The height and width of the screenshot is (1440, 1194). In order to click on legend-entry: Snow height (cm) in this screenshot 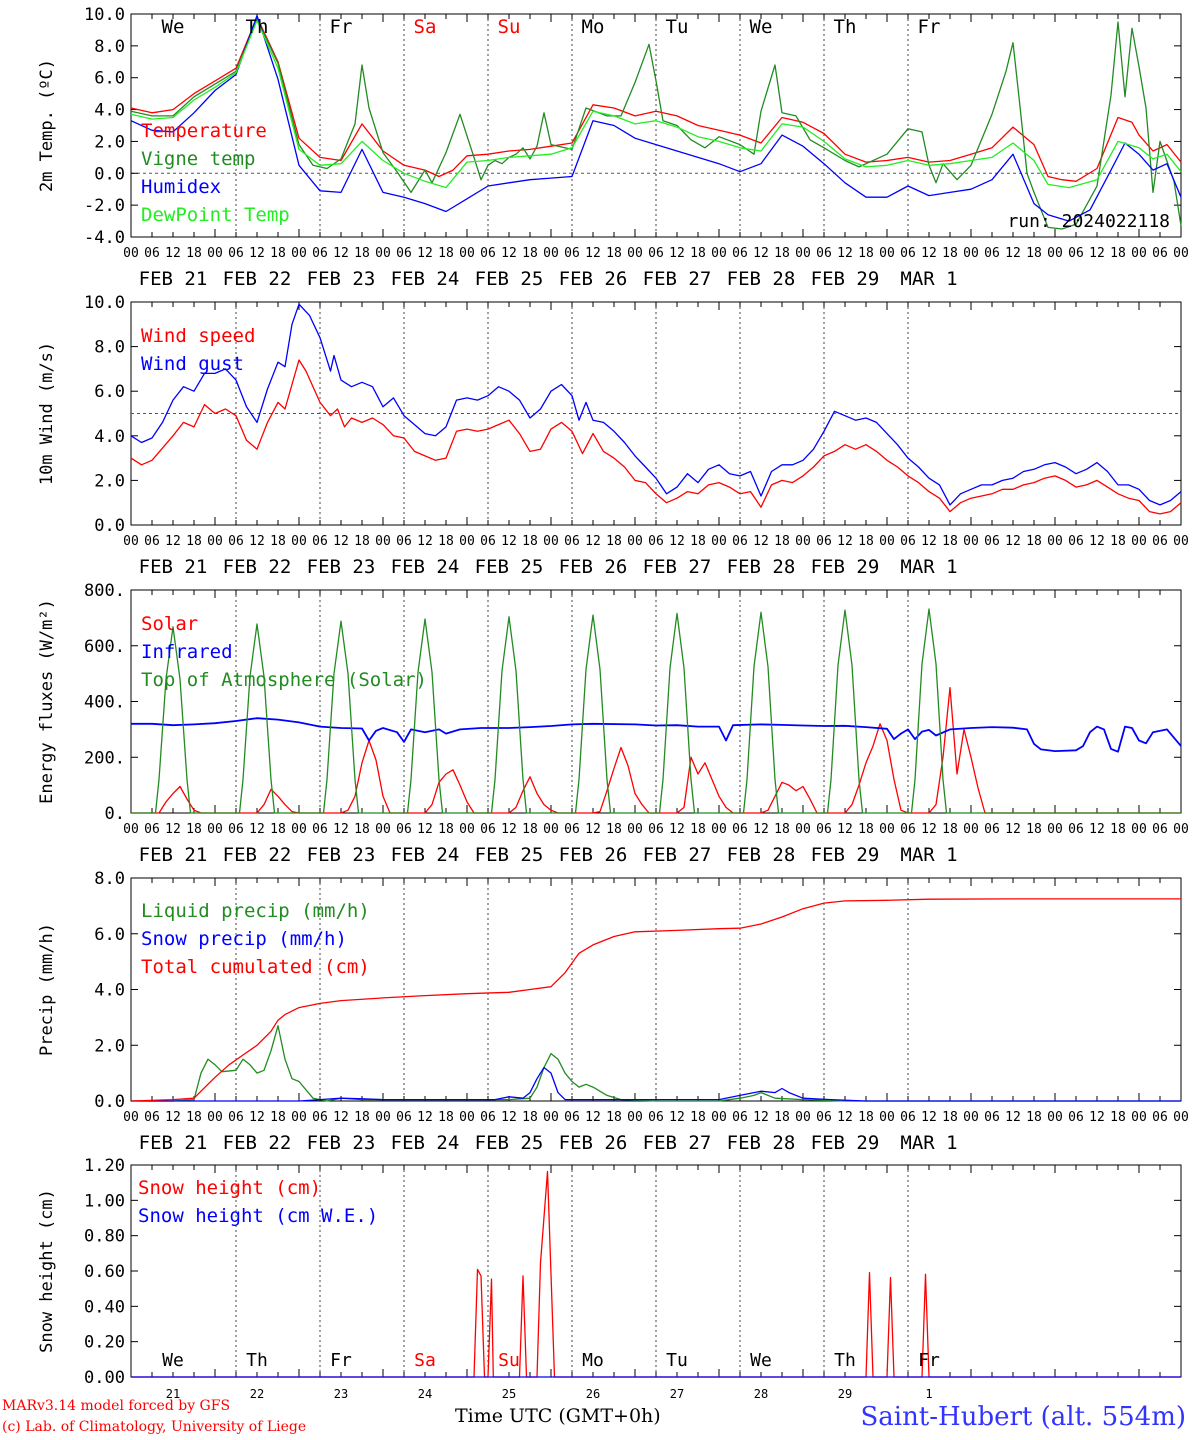, I will do `click(229, 1188)`.